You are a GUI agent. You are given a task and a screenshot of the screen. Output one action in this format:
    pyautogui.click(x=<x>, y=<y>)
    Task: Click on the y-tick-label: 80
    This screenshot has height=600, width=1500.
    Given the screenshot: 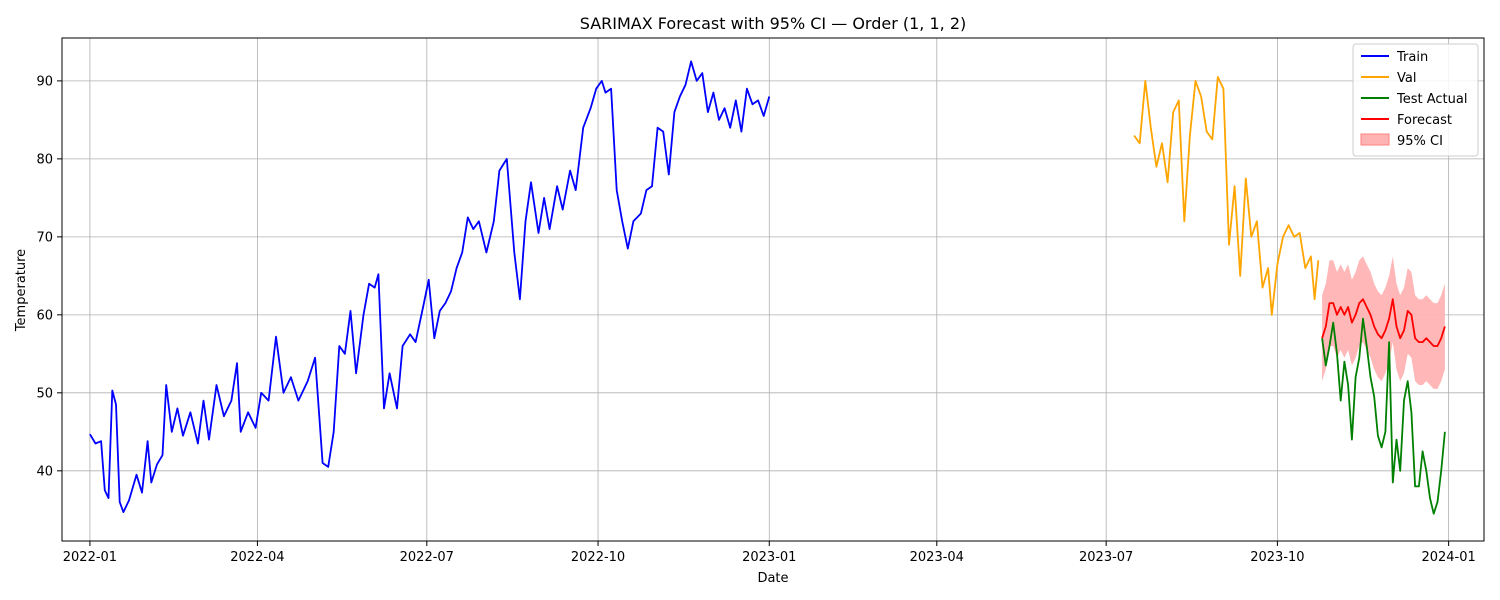 What is the action you would take?
    pyautogui.click(x=44, y=159)
    